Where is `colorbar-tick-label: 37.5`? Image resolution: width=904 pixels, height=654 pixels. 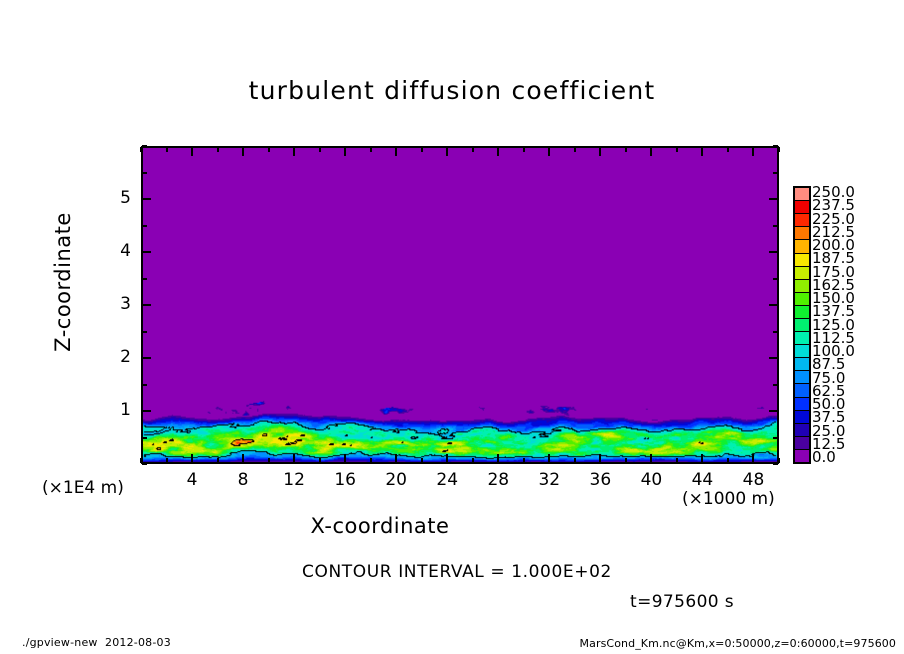 colorbar-tick-label: 37.5 is located at coordinates (829, 417).